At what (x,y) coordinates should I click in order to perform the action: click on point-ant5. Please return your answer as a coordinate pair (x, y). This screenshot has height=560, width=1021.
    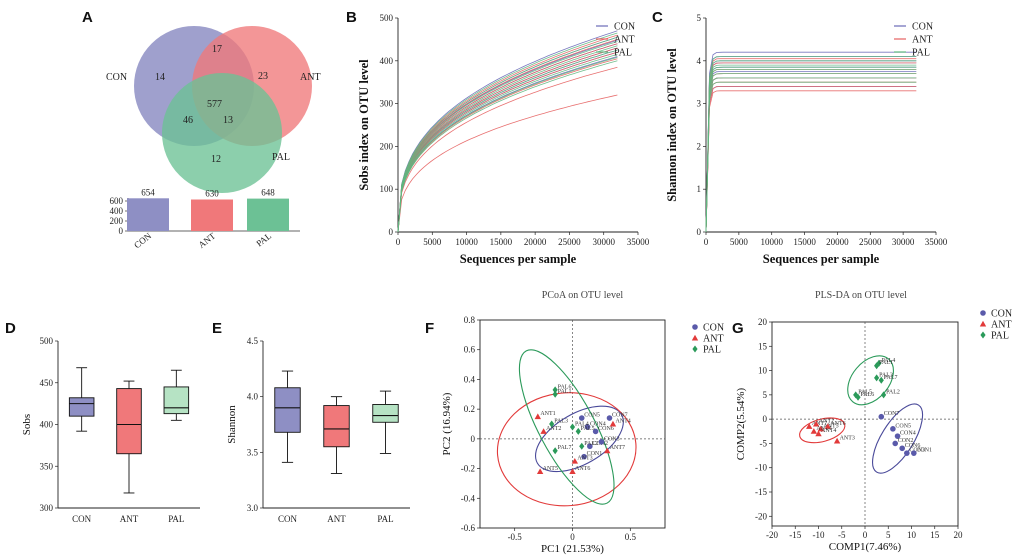
    Looking at the image, I should click on (821, 428).